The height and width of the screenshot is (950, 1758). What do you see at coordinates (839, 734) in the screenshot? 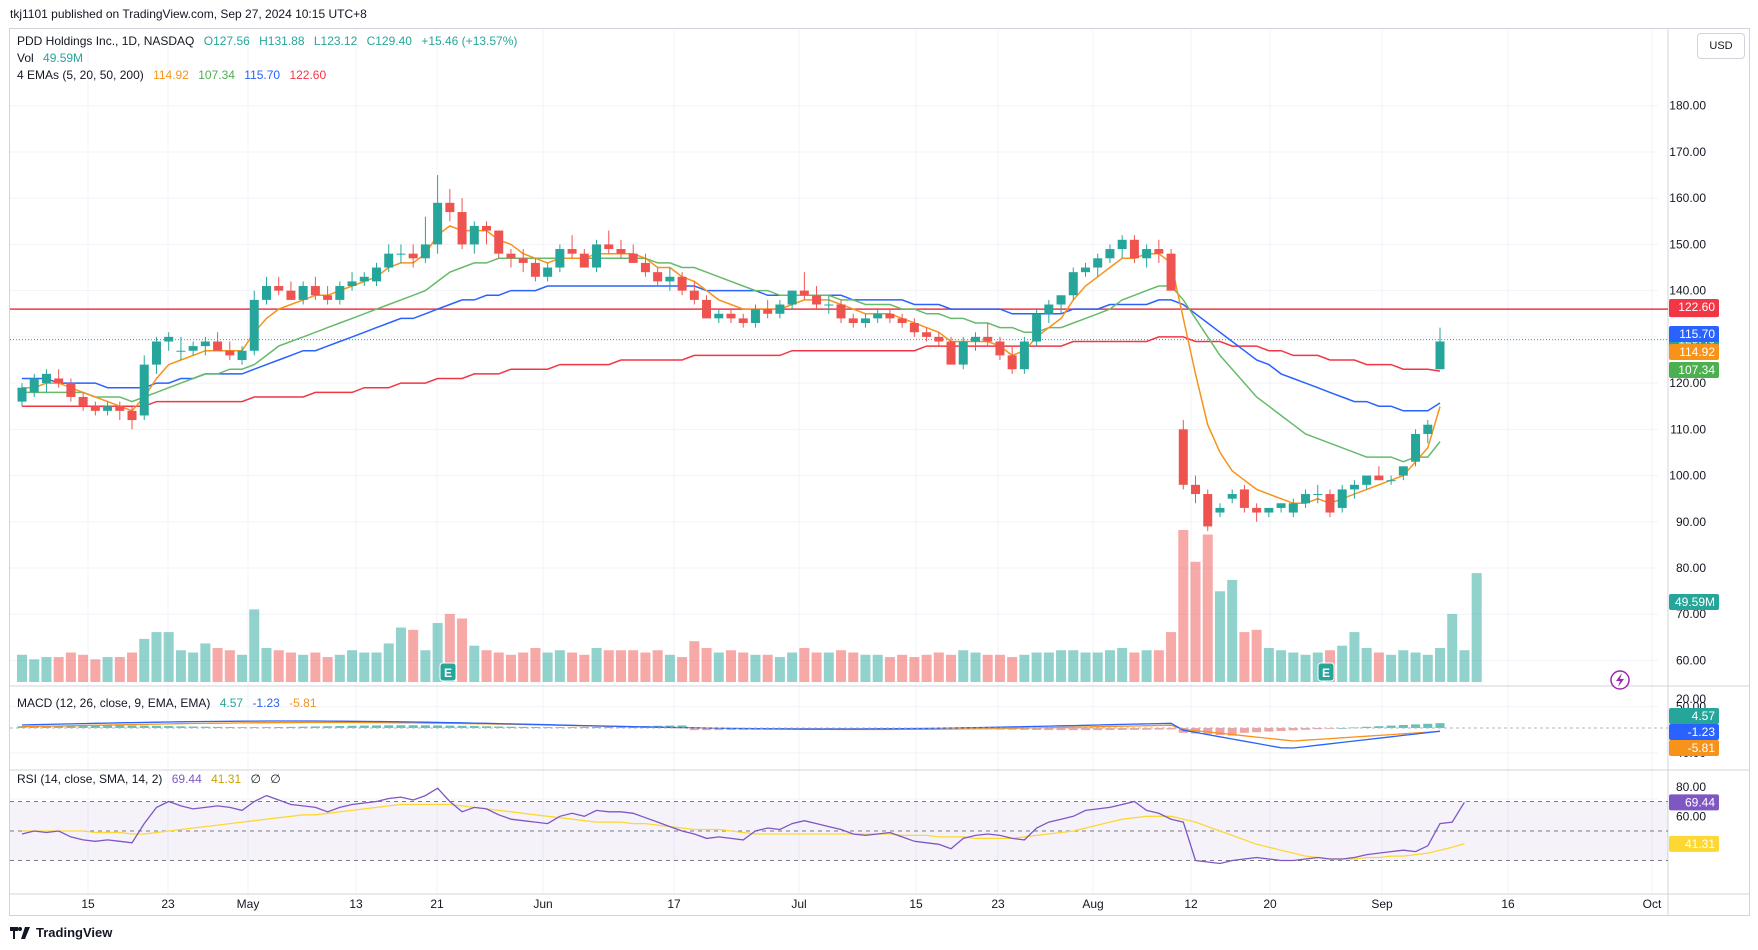
I see `macd-layer` at bounding box center [839, 734].